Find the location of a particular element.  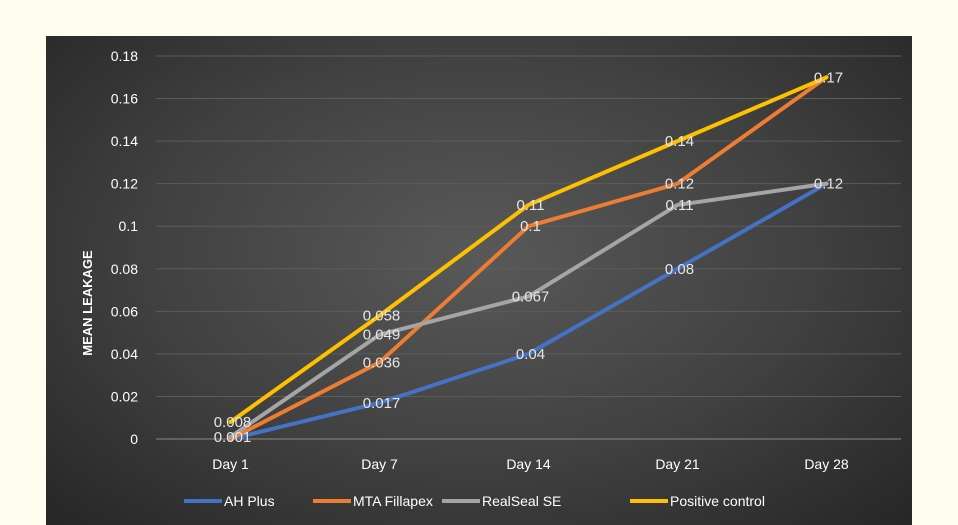

y-tick-label: 0.16 is located at coordinates (124, 99).